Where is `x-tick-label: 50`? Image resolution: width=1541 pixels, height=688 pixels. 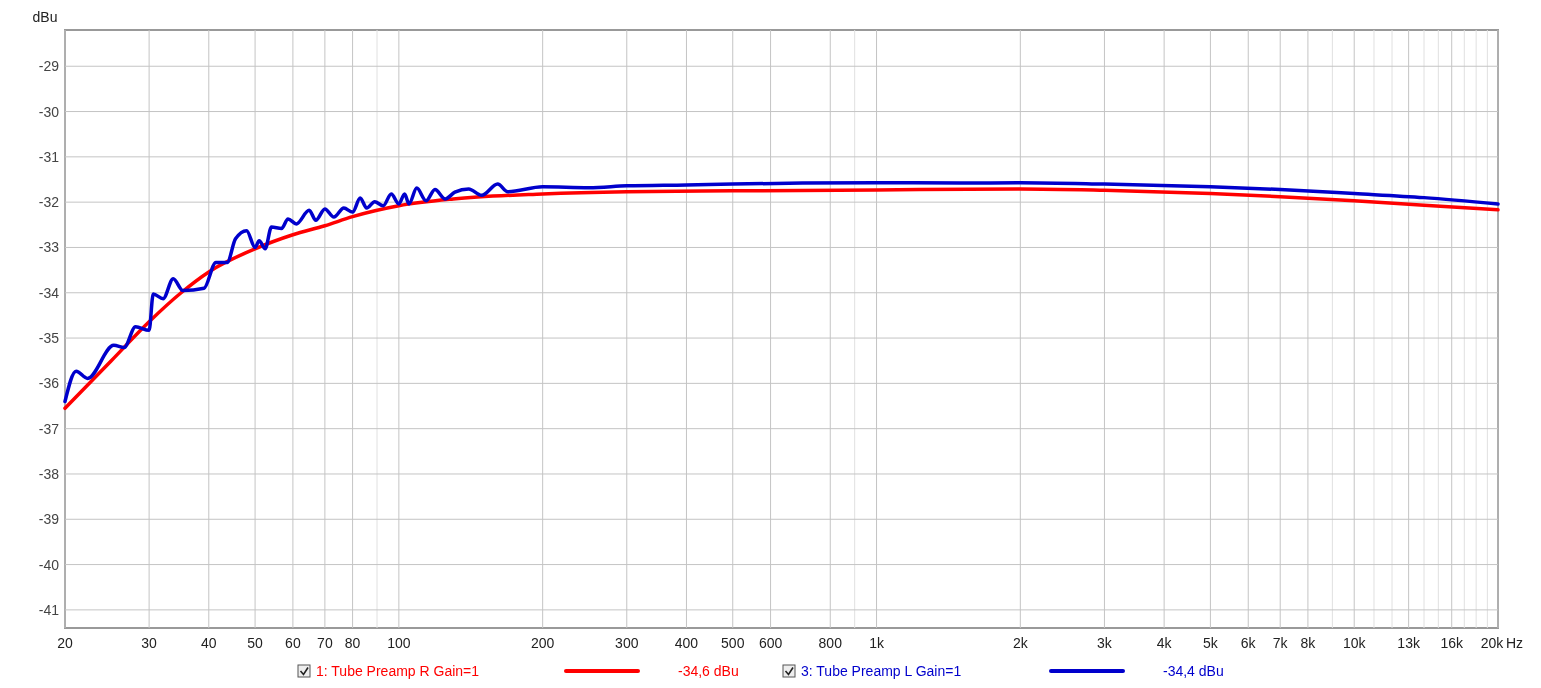
x-tick-label: 50 is located at coordinates (255, 643).